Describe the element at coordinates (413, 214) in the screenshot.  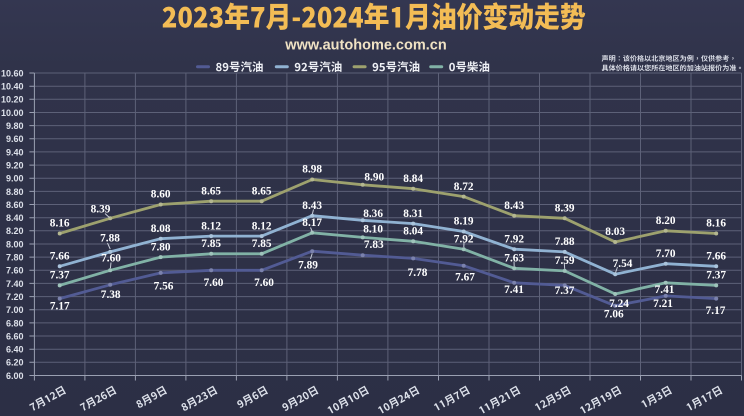
I see `svg-text: 8.31` at that location.